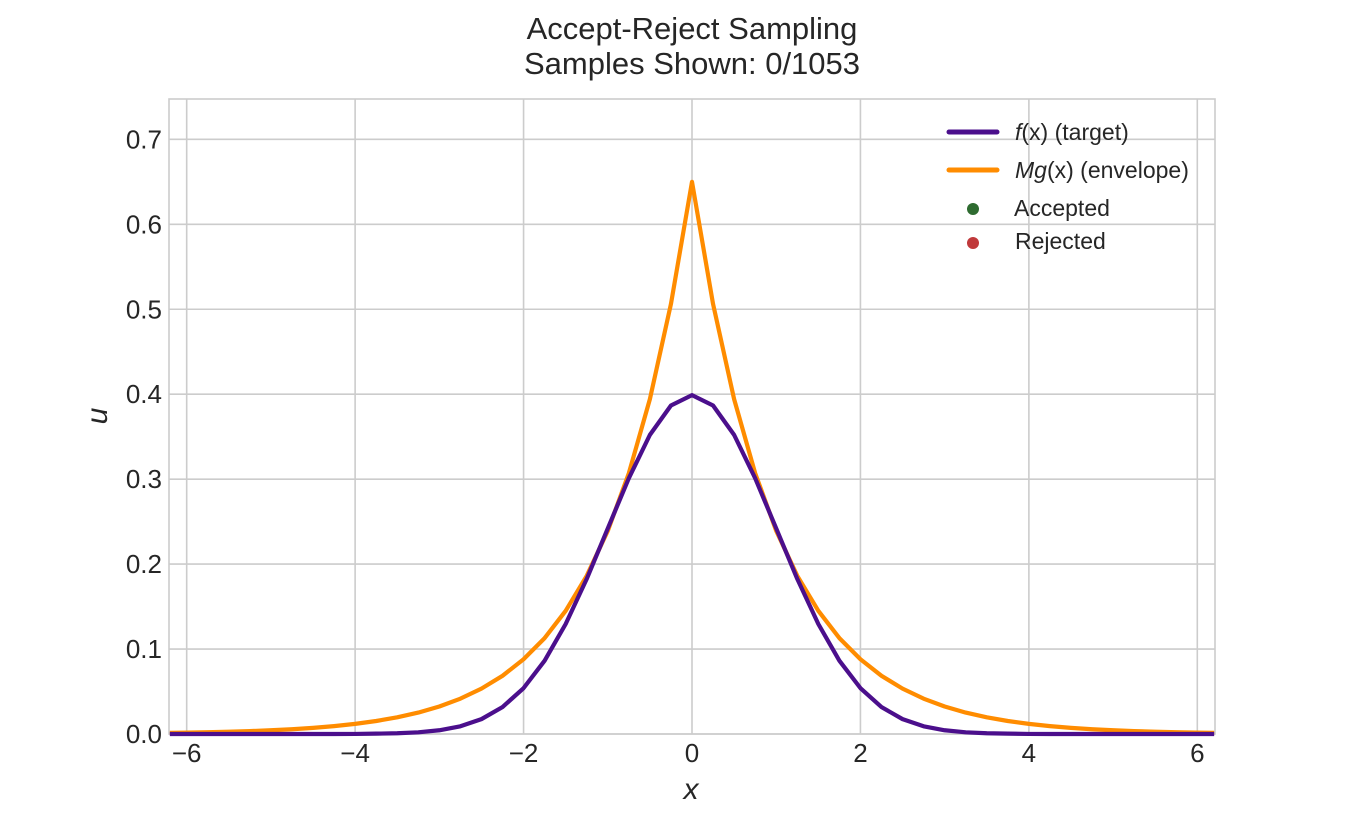 This screenshot has width=1350, height=825. What do you see at coordinates (1062, 208) in the screenshot?
I see `legend-accepted-label: Accepted` at bounding box center [1062, 208].